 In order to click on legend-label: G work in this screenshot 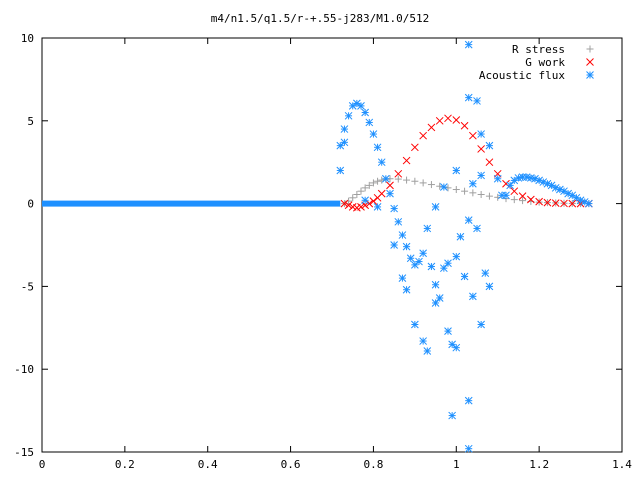, I will do `click(545, 62)`.